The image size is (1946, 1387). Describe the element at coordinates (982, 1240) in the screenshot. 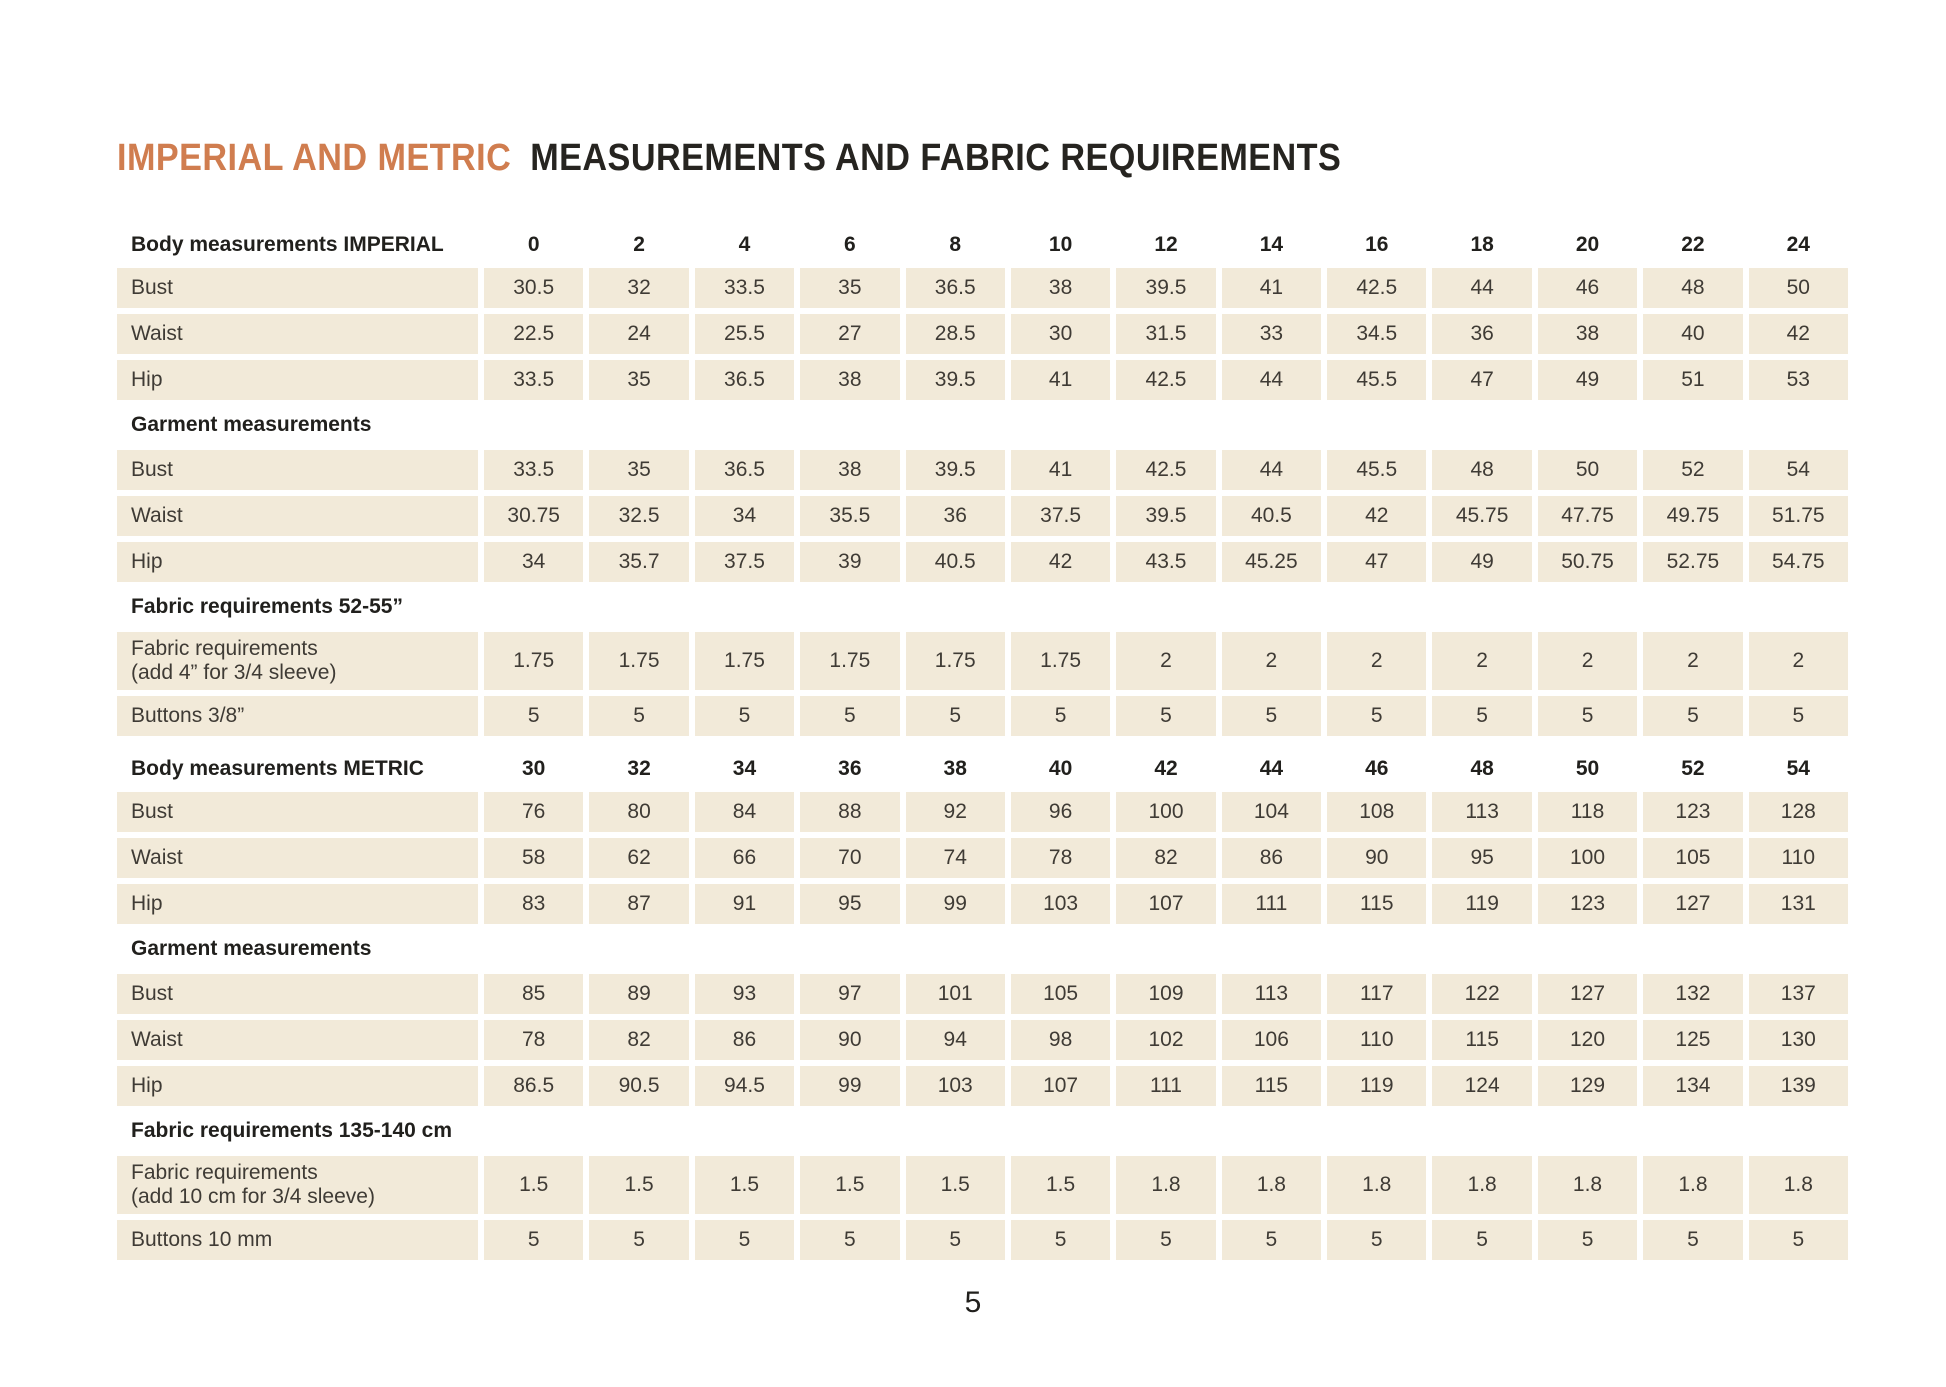

I see `table-row: Buttons 10 mm 5 5 5 5 5 5 5 5 5 5 5 5 5` at that location.